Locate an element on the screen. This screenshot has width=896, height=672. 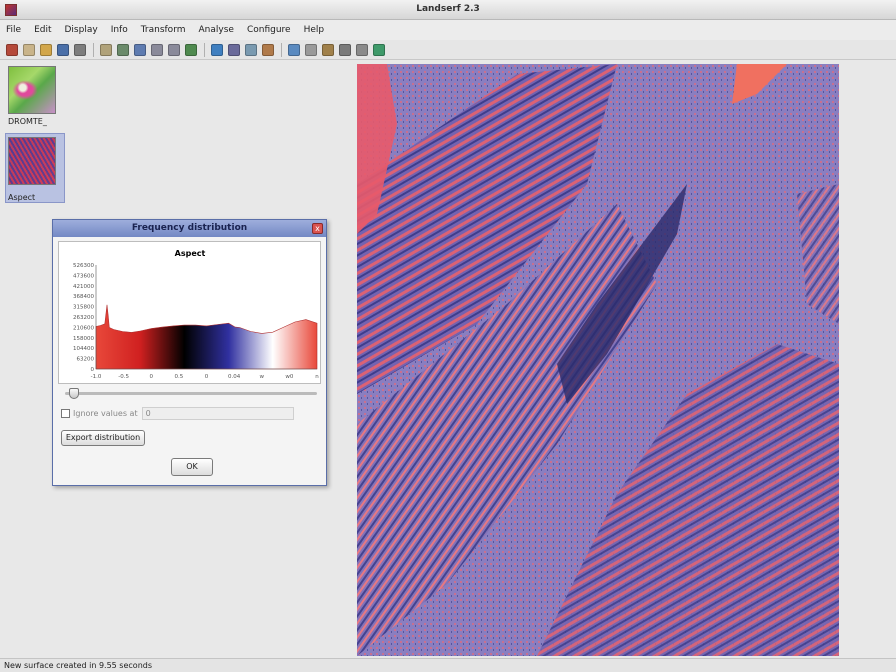
menu-file: File is located at coordinates (14, 30).